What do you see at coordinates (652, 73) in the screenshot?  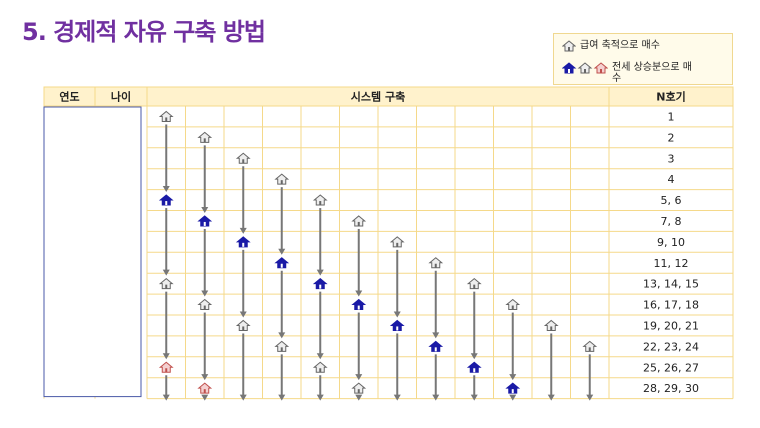 I see `legend-label: 전세 상승분으로 매수` at bounding box center [652, 73].